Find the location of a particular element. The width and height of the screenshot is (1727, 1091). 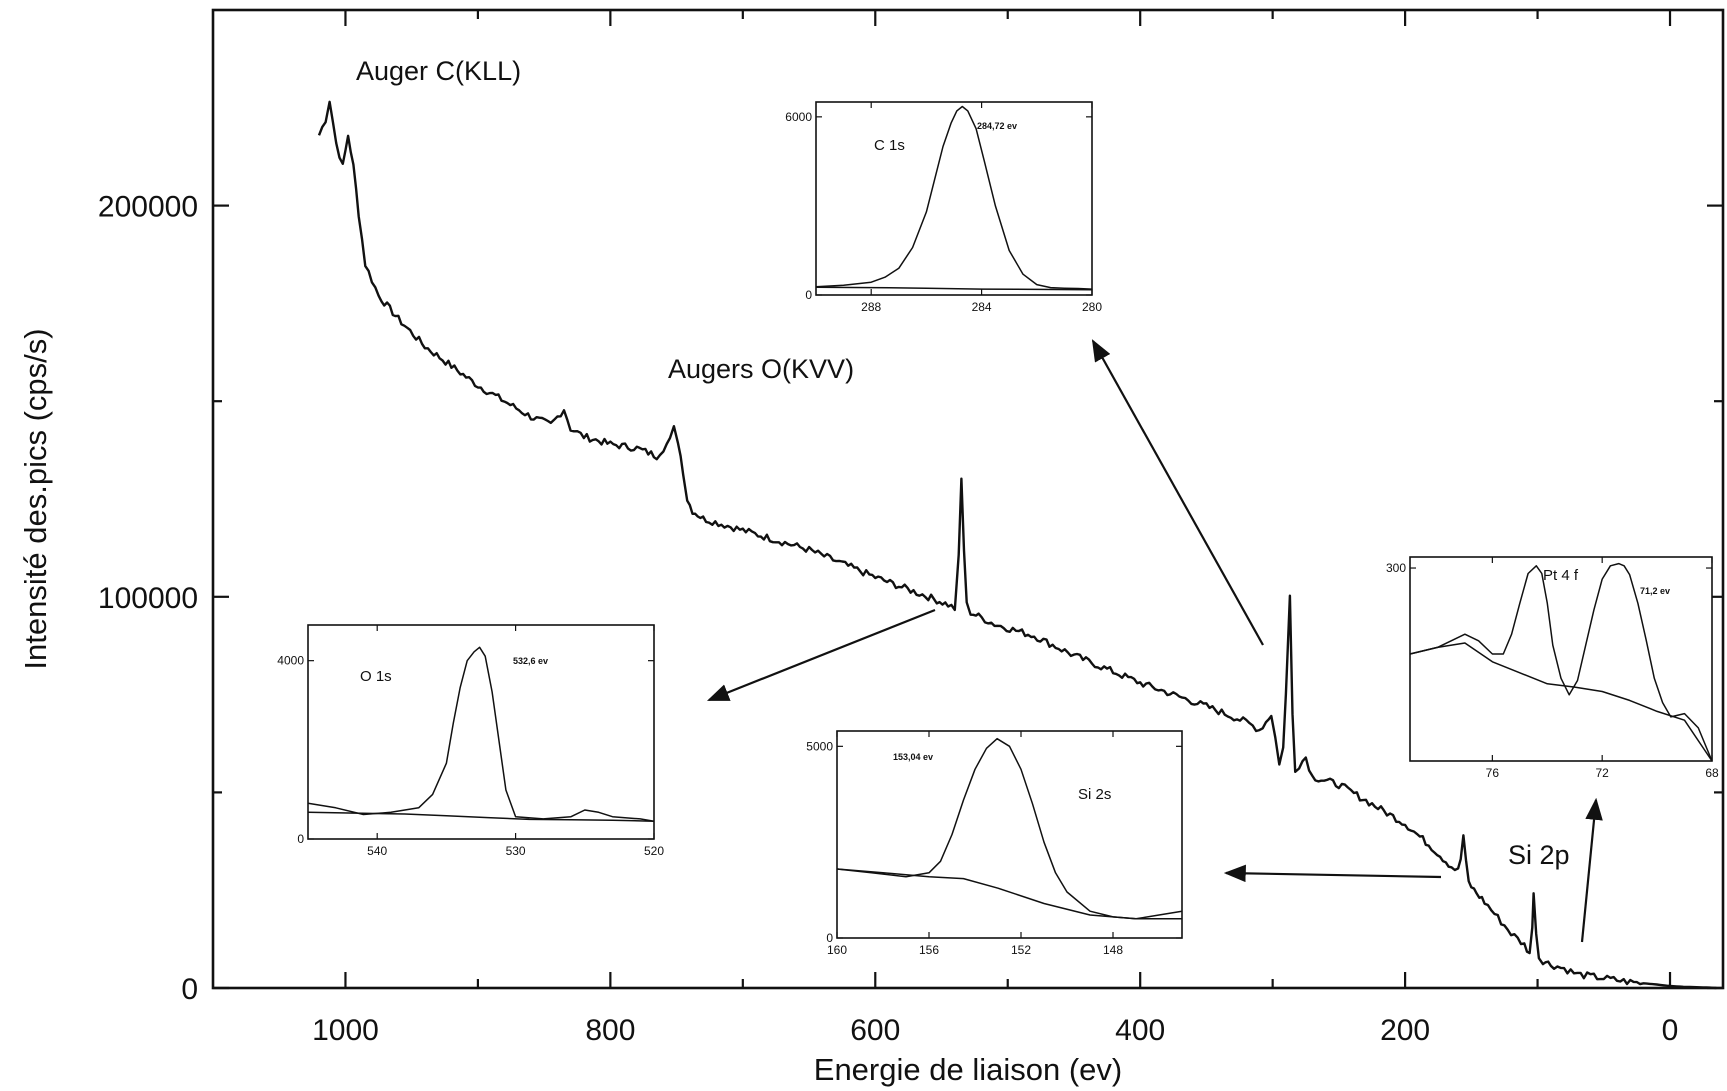

x-axis-title: Energie de liaison (ev) is located at coordinates (968, 1069).